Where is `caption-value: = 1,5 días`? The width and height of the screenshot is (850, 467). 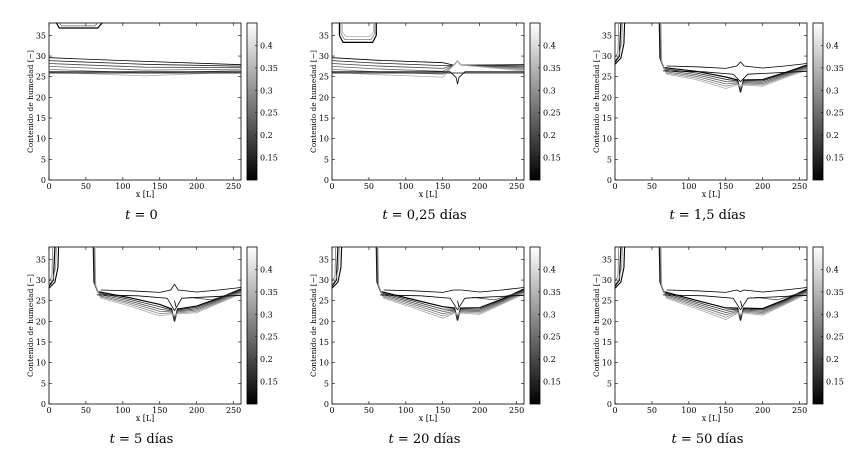 caption-value: = 1,5 días is located at coordinates (710, 215).